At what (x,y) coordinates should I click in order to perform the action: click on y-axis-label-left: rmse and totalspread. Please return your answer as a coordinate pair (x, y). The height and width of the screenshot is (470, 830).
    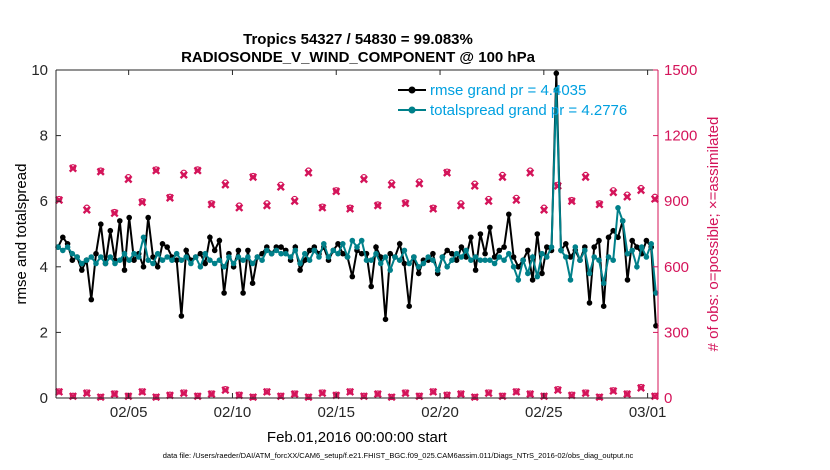
    Looking at the image, I should click on (21, 234).